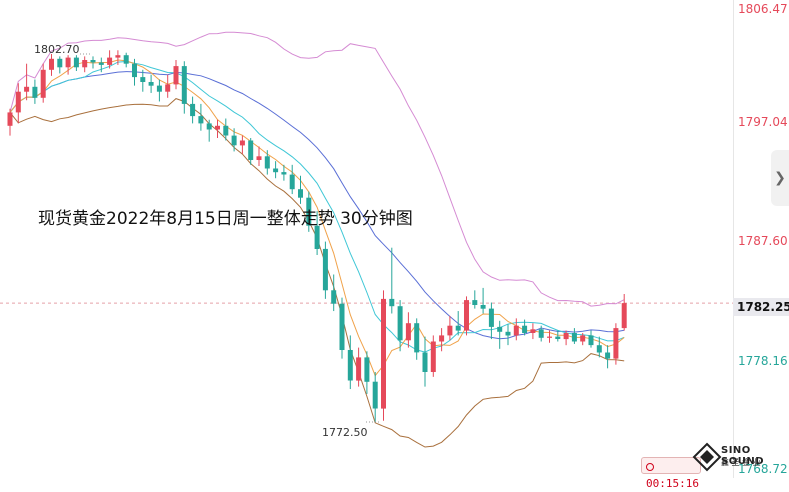 This screenshot has width=789, height=492. I want to click on logo-icon, so click(707, 457).